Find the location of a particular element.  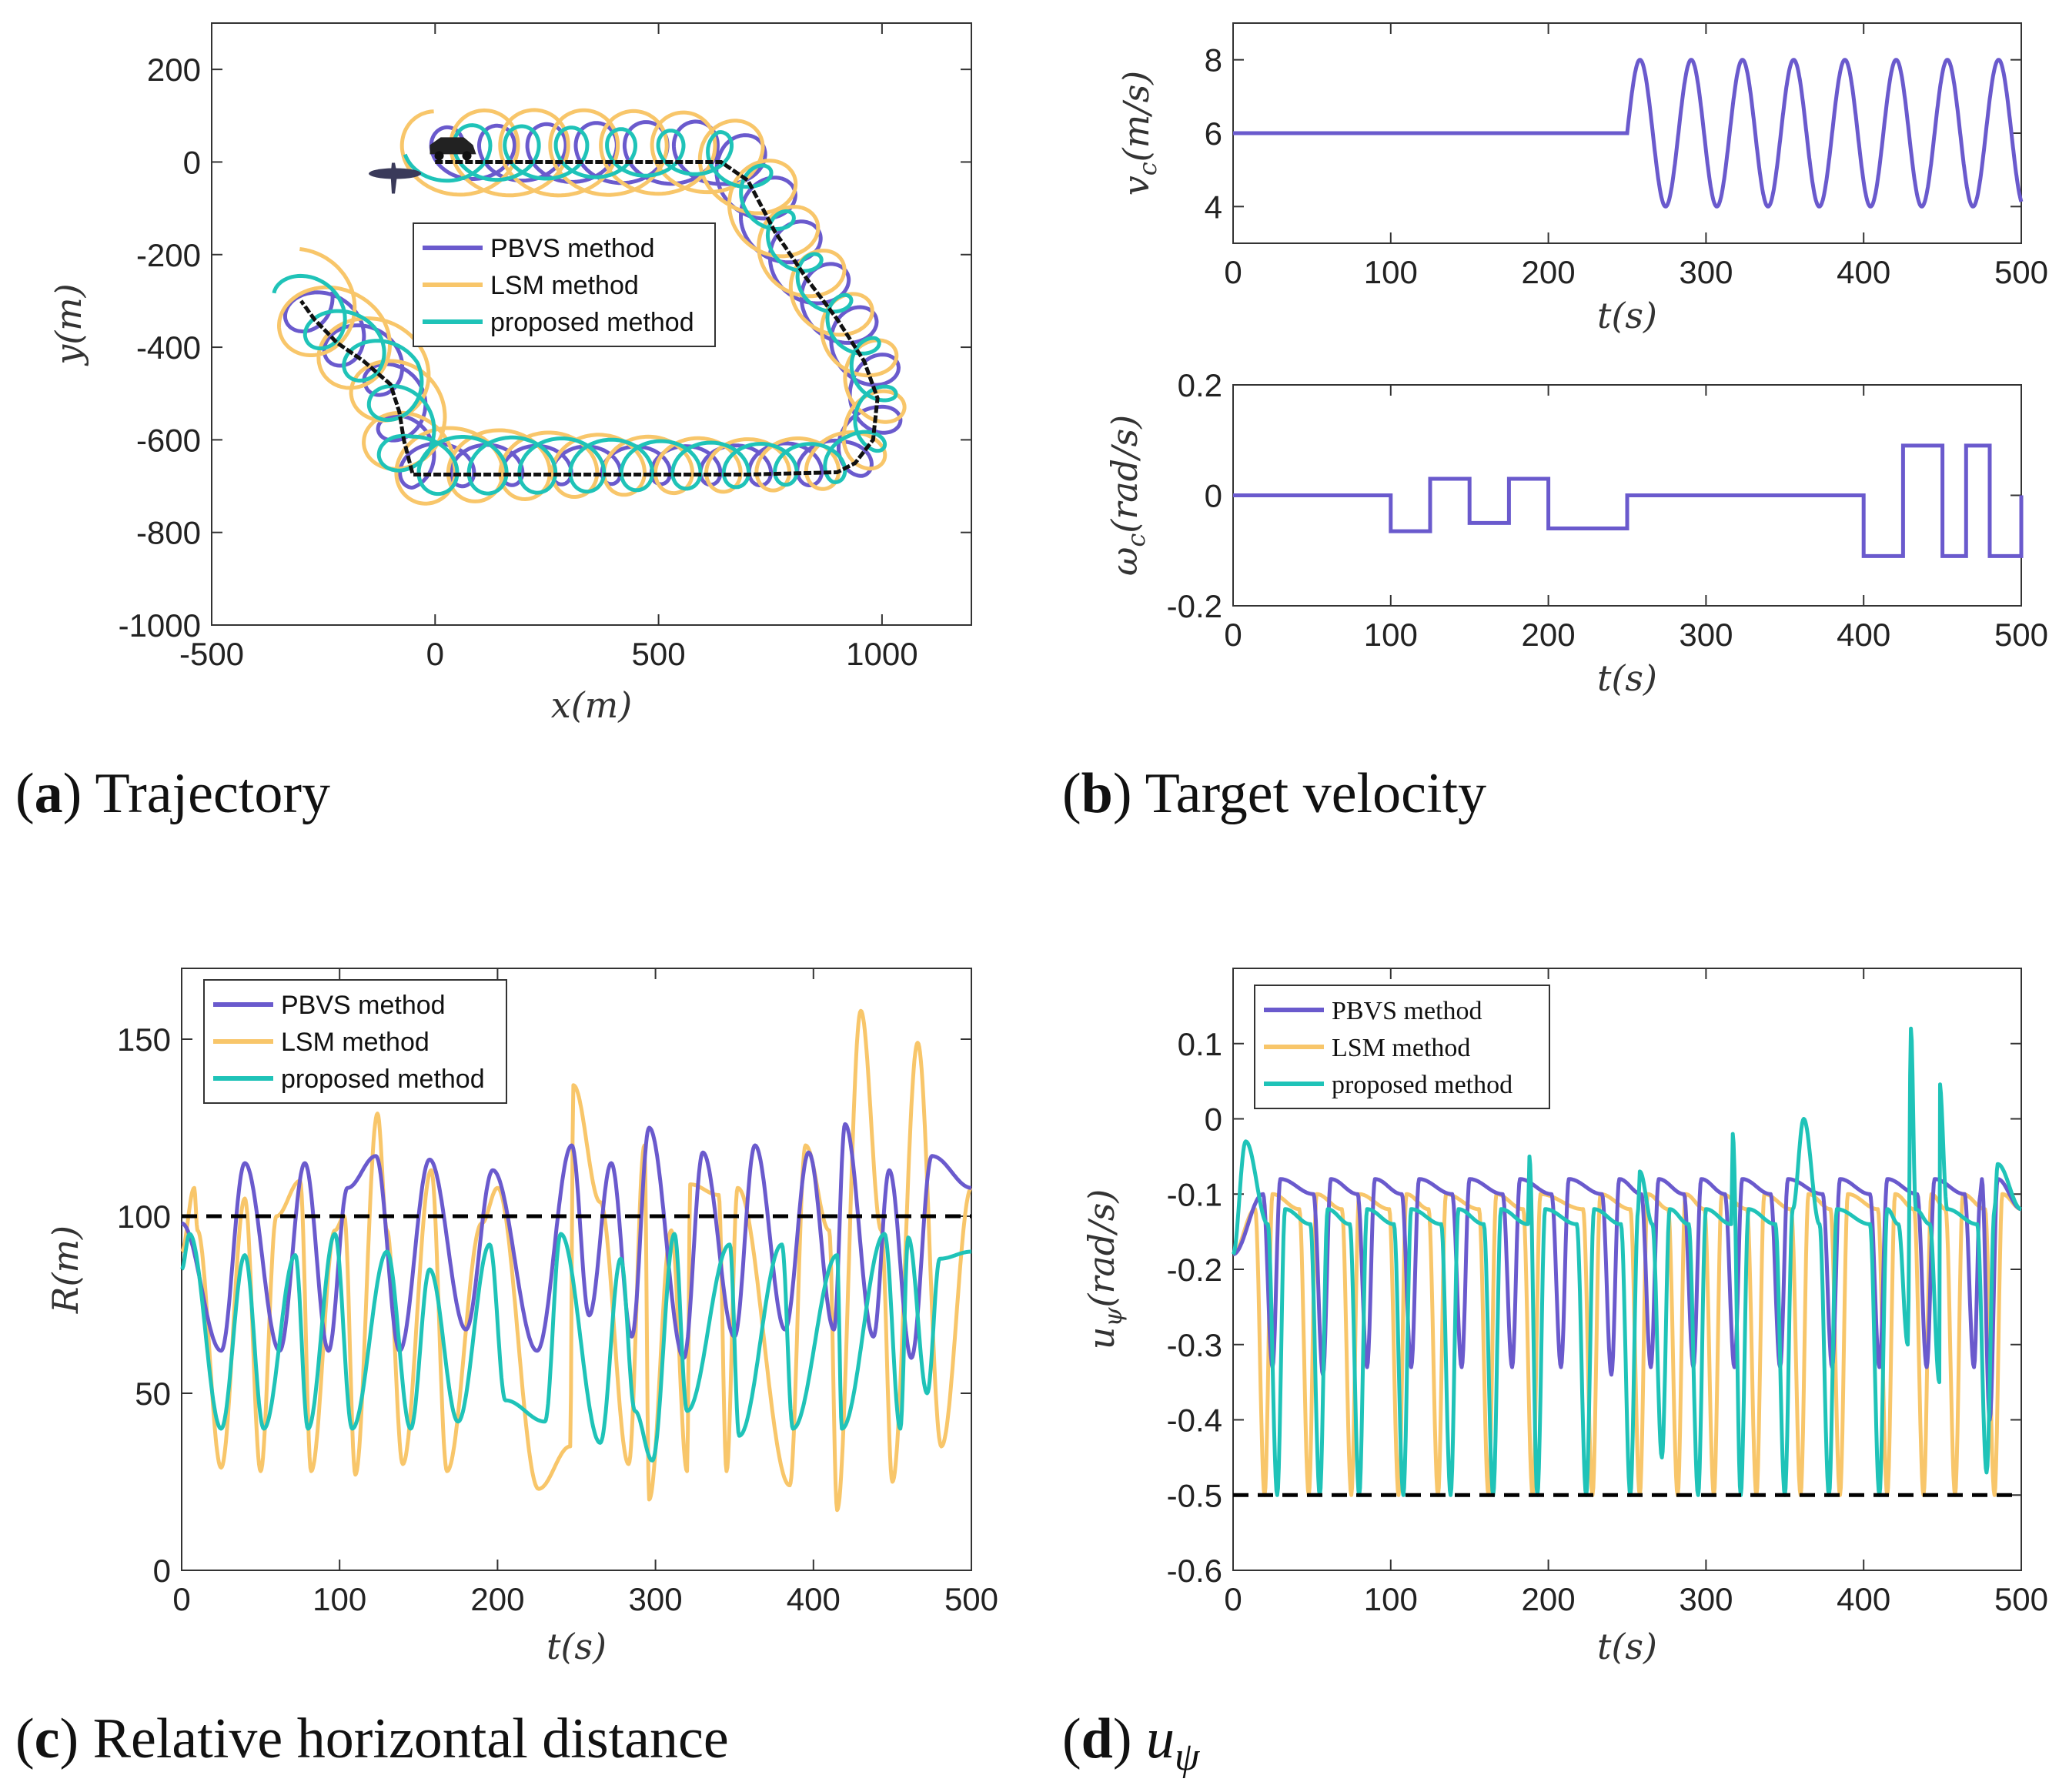

x-axis-label: x(m) is located at coordinates (591, 705).